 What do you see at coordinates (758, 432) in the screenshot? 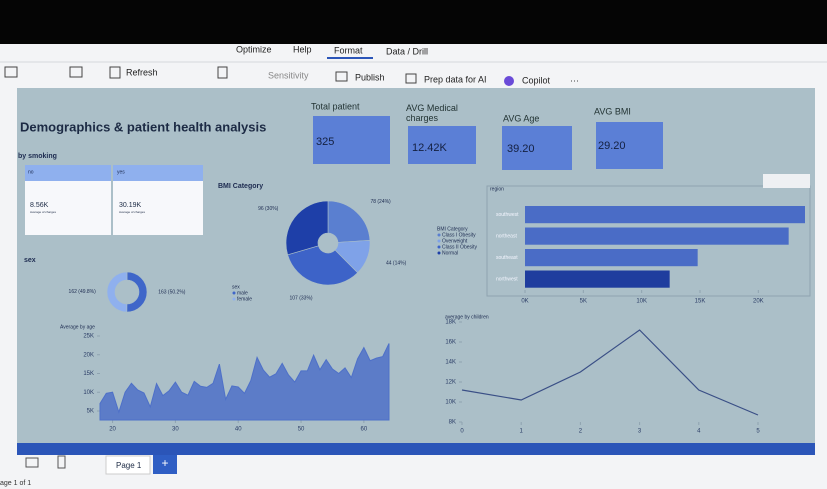
I see `x-tick-label: 5` at bounding box center [758, 432].